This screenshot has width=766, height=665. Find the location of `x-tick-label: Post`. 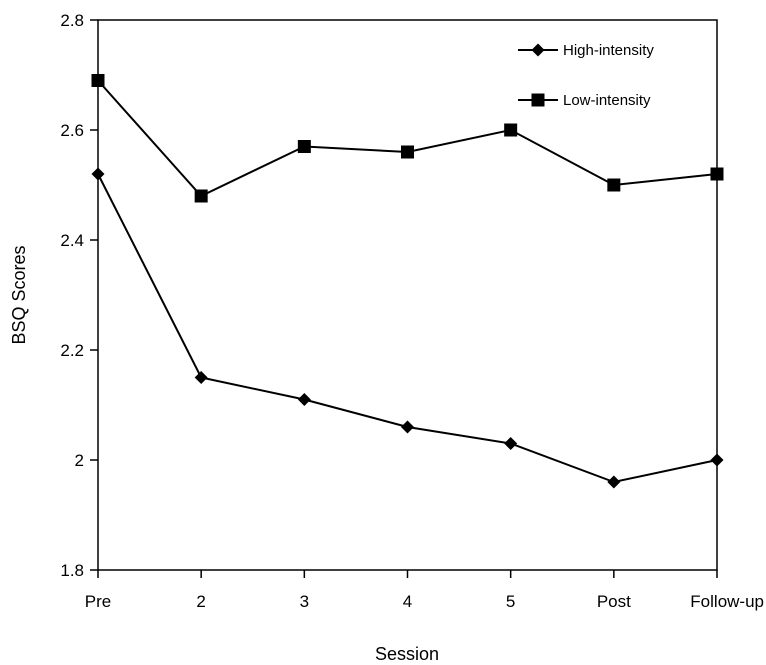

x-tick-label: Post is located at coordinates (614, 601).